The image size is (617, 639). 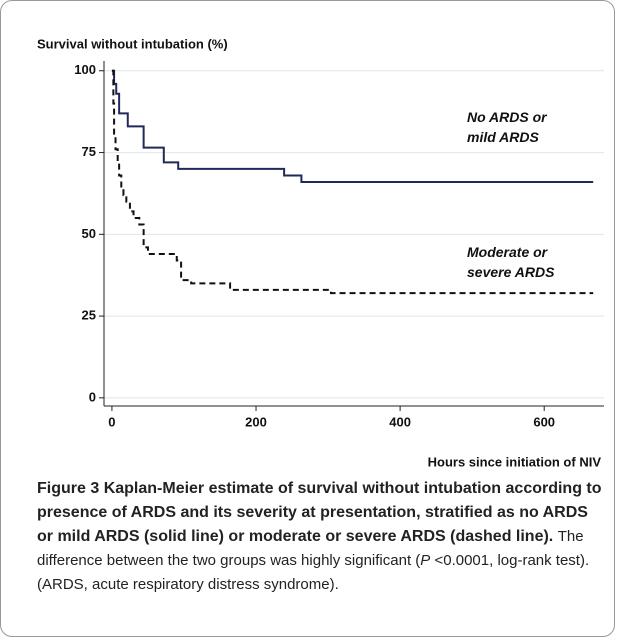 What do you see at coordinates (352, 126) in the screenshot?
I see `survival-line` at bounding box center [352, 126].